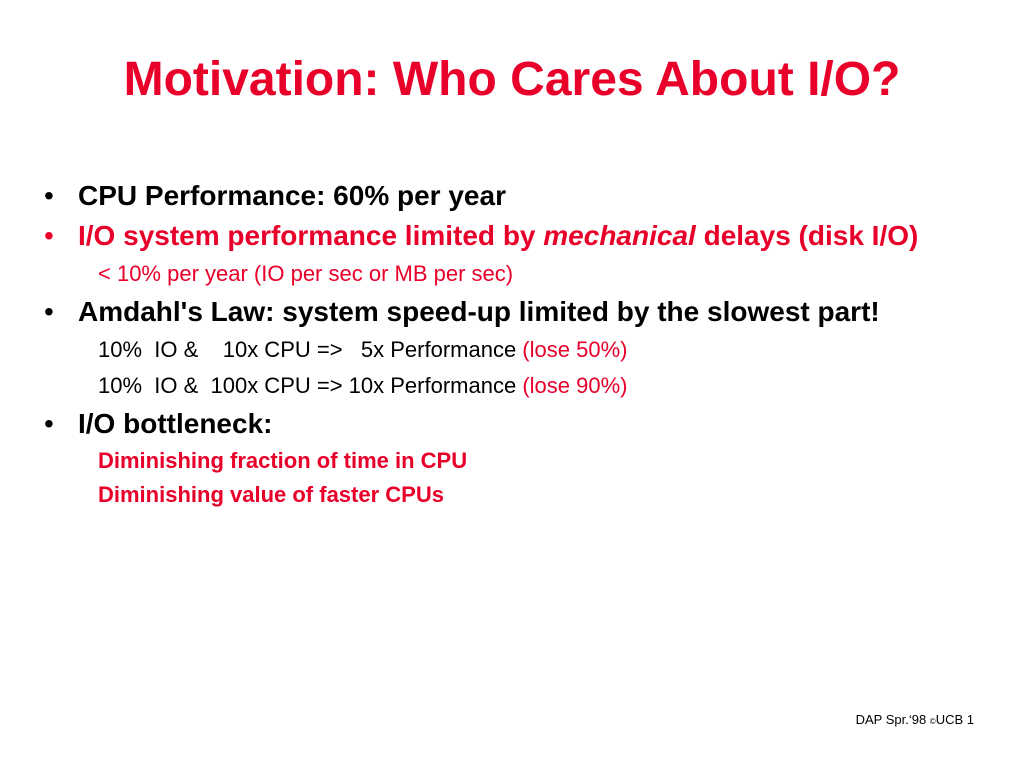 The image size is (1024, 768). Describe the element at coordinates (283, 460) in the screenshot. I see `sub-item-diminishing-fraction: Diminishing fraction of time in CPU` at that location.